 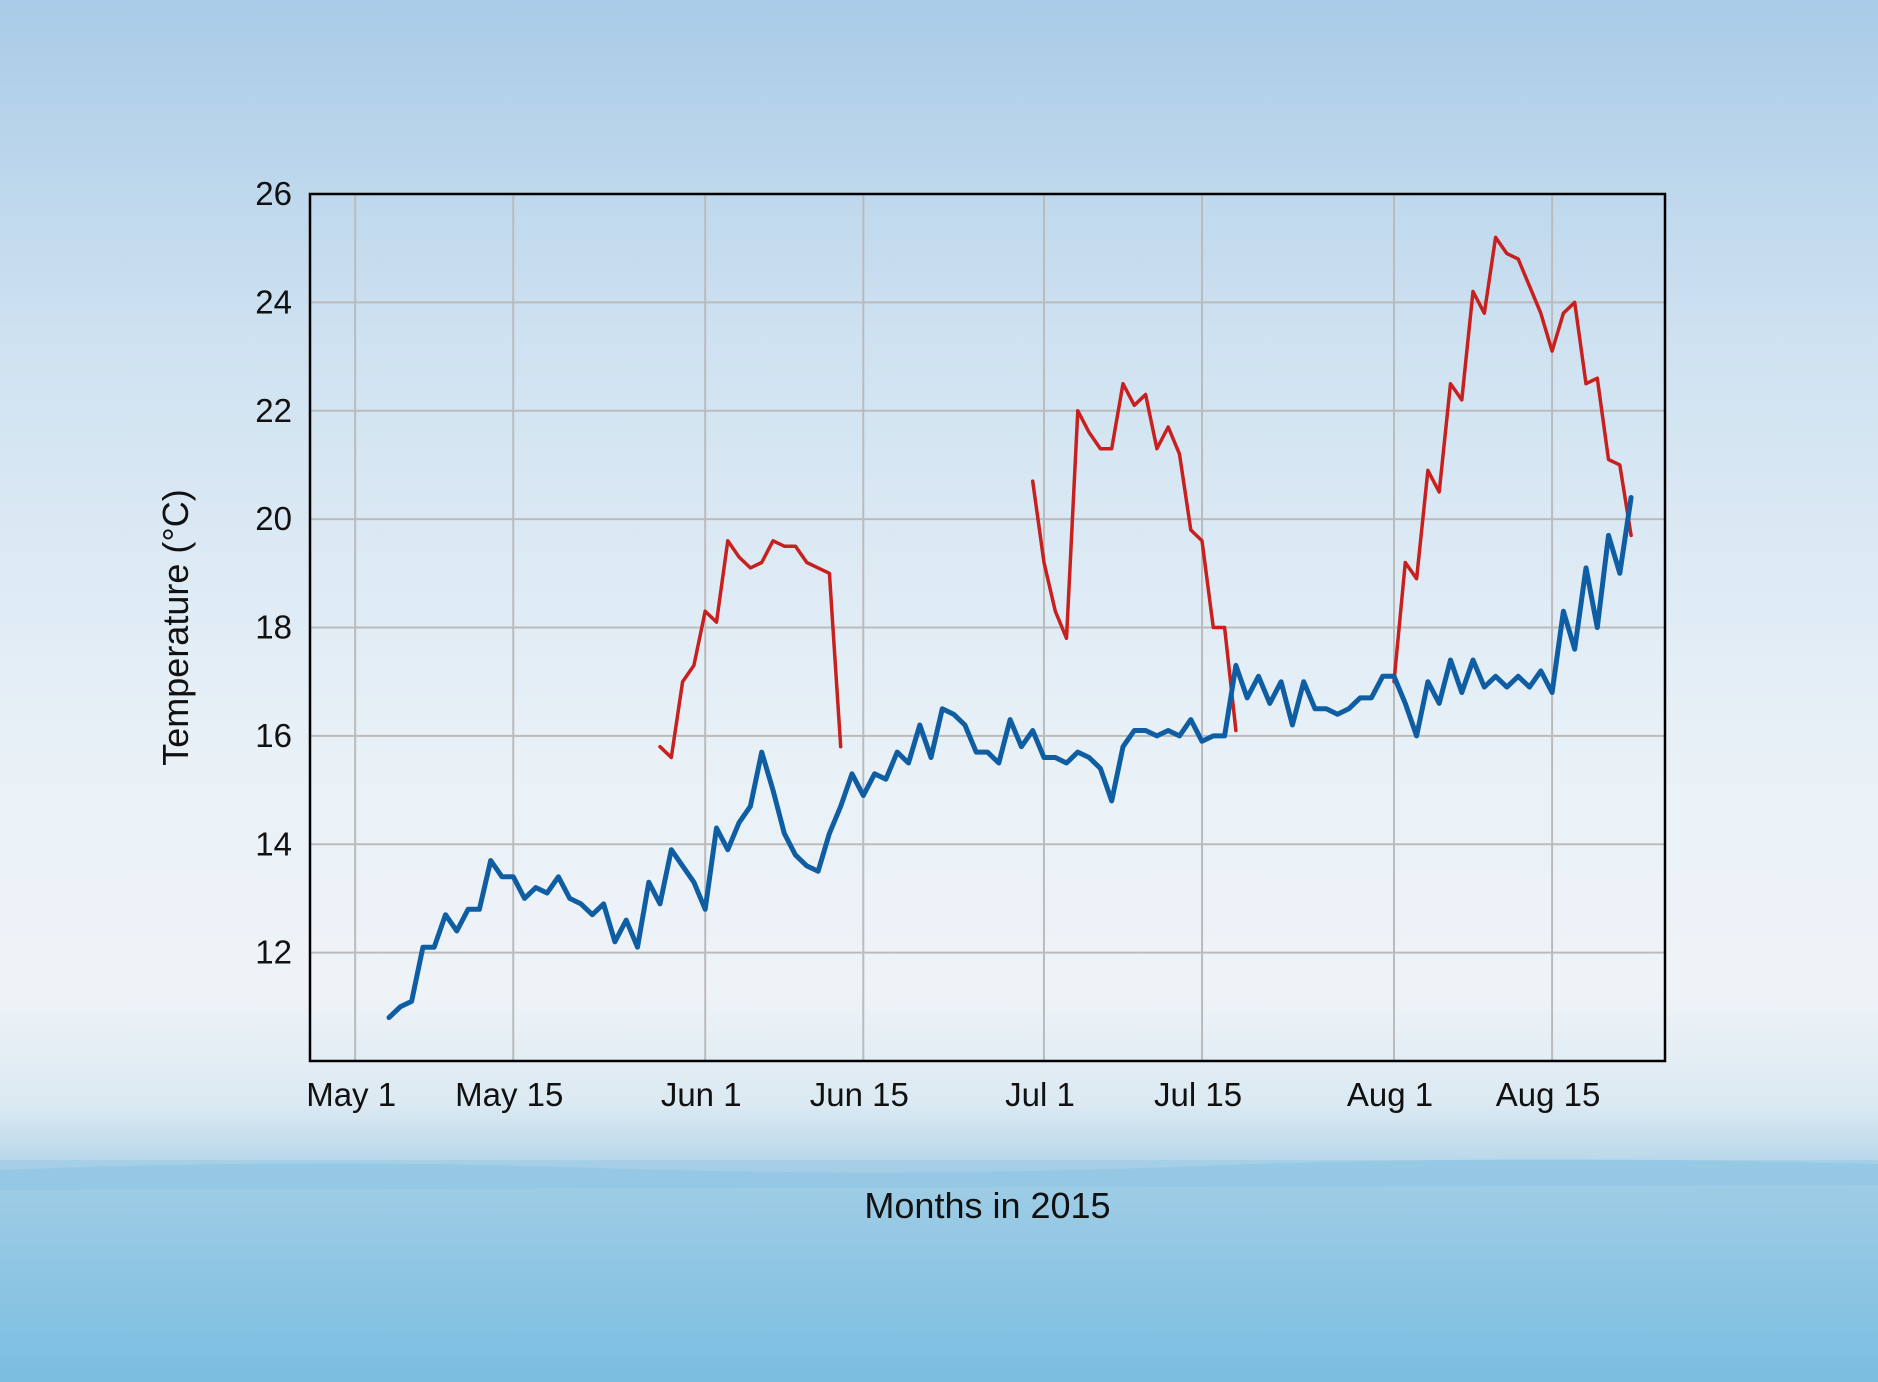 What do you see at coordinates (273, 301) in the screenshot?
I see `y-tick-label: 24` at bounding box center [273, 301].